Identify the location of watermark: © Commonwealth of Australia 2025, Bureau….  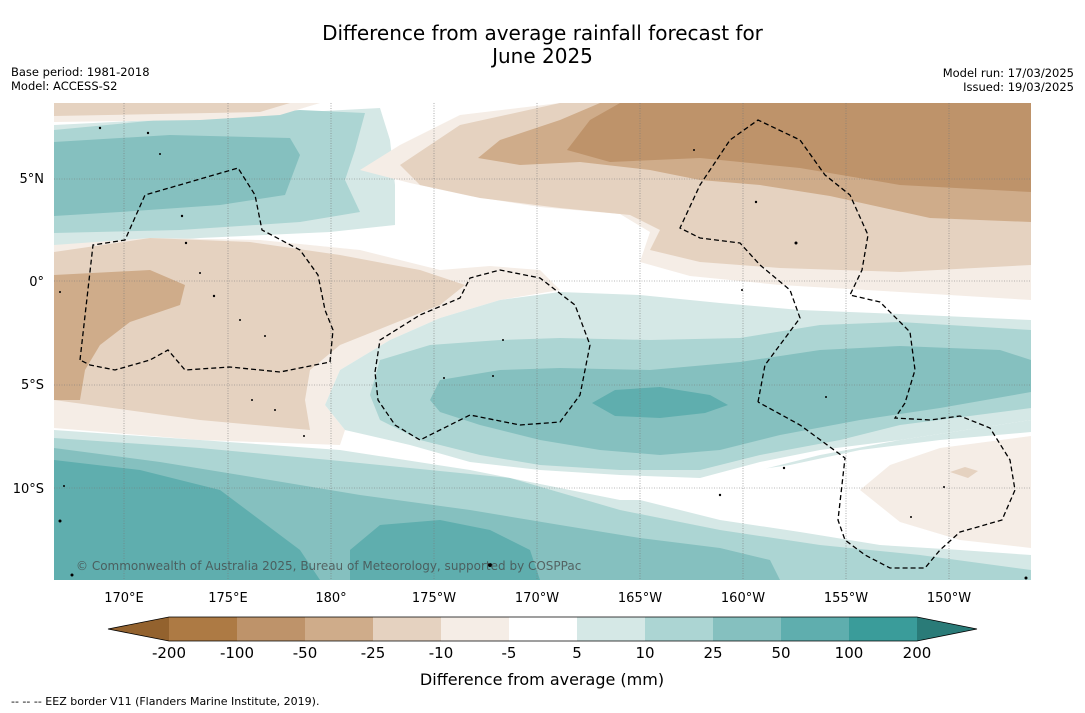
(328, 566).